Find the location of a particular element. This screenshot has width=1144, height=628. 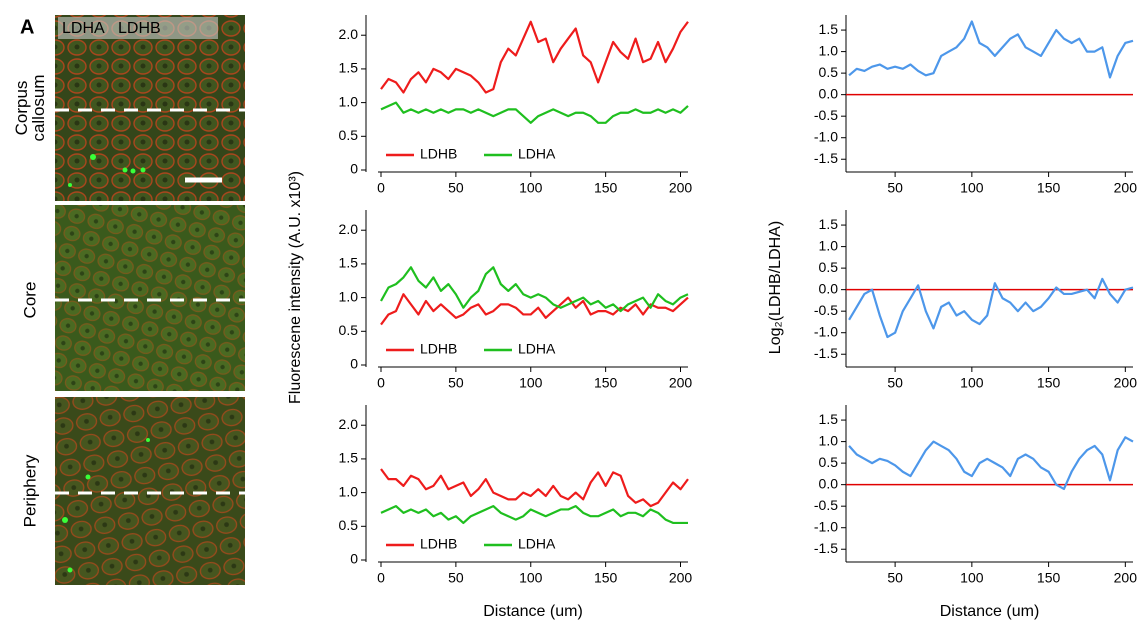

micrograph-corpus-callosum is located at coordinates (150, 108).